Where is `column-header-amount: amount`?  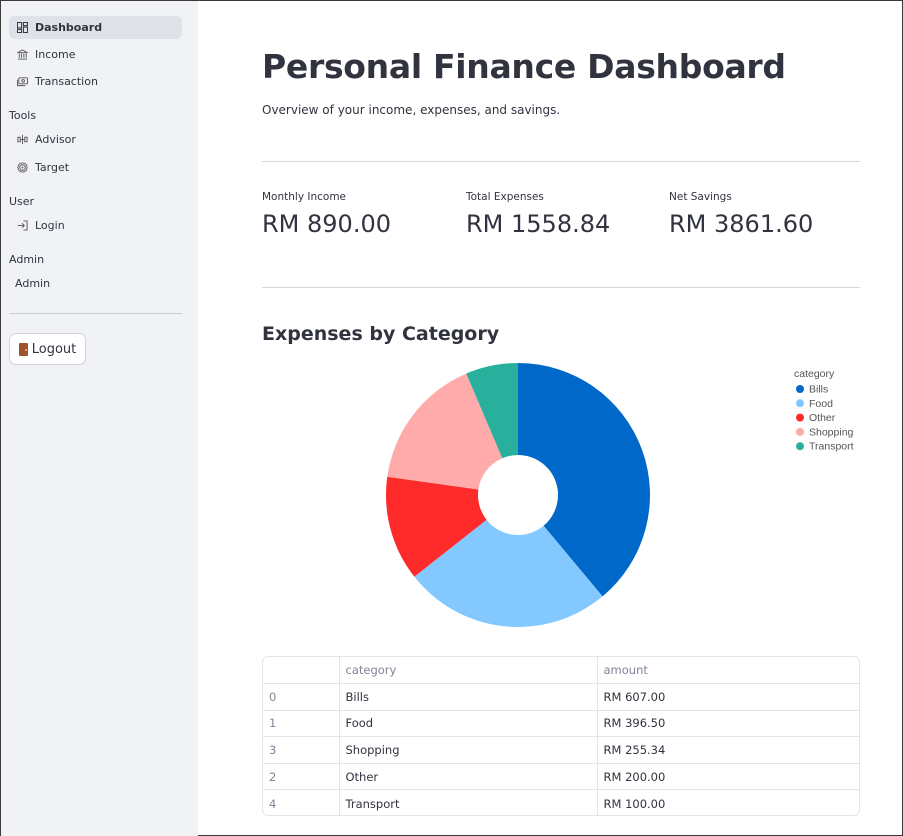 column-header-amount: amount is located at coordinates (728, 671).